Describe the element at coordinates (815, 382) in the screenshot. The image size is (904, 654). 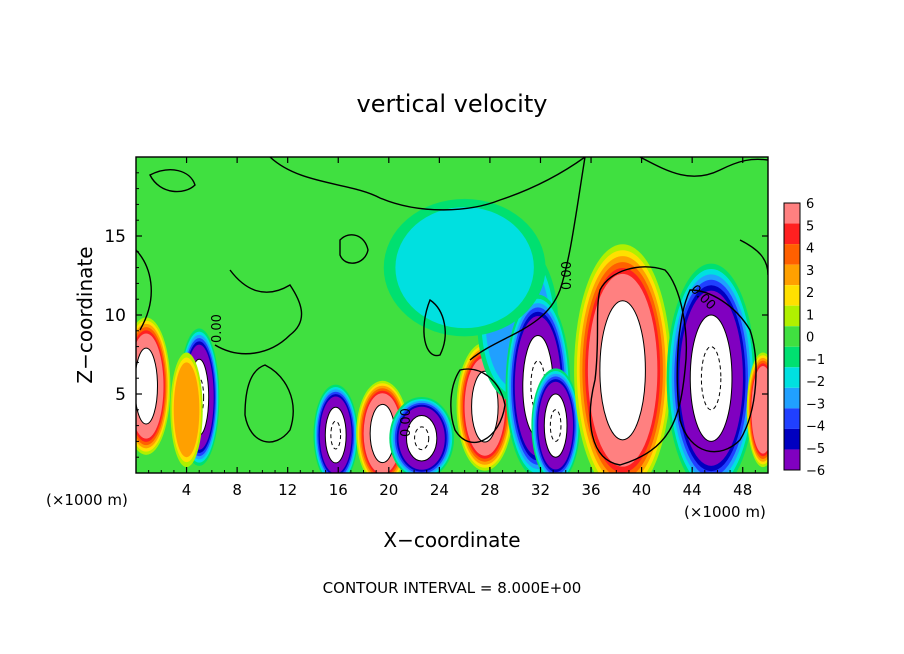
I see `colorbar-tick-label: −2` at that location.